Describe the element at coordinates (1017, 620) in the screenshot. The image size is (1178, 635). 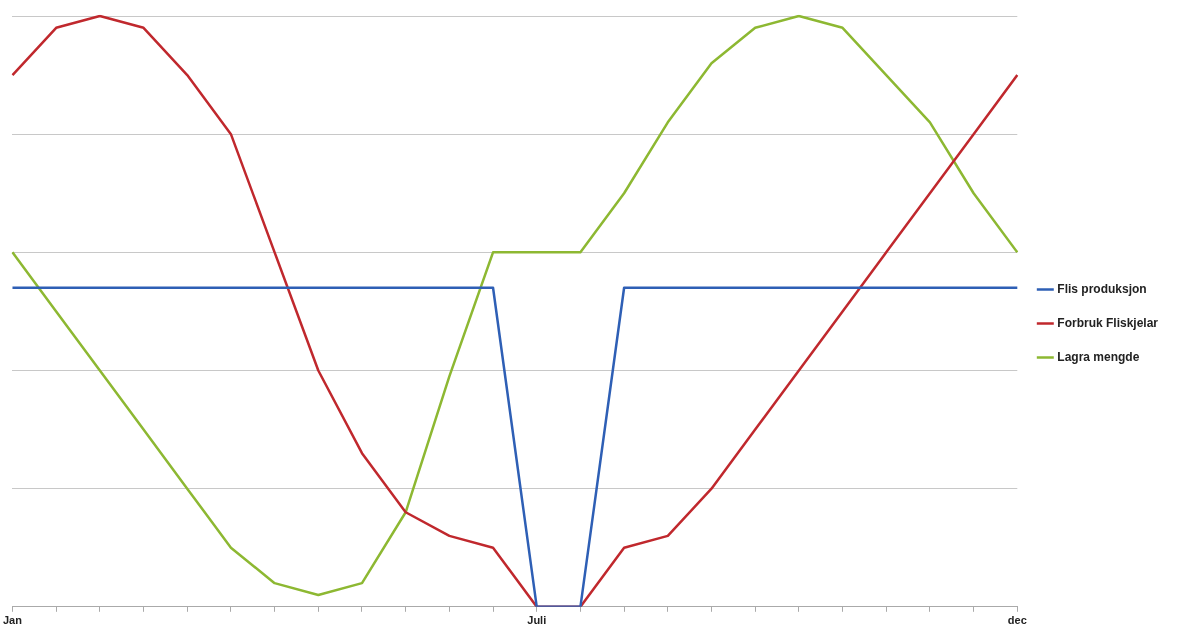
I see `x-tick-label: dec` at that location.